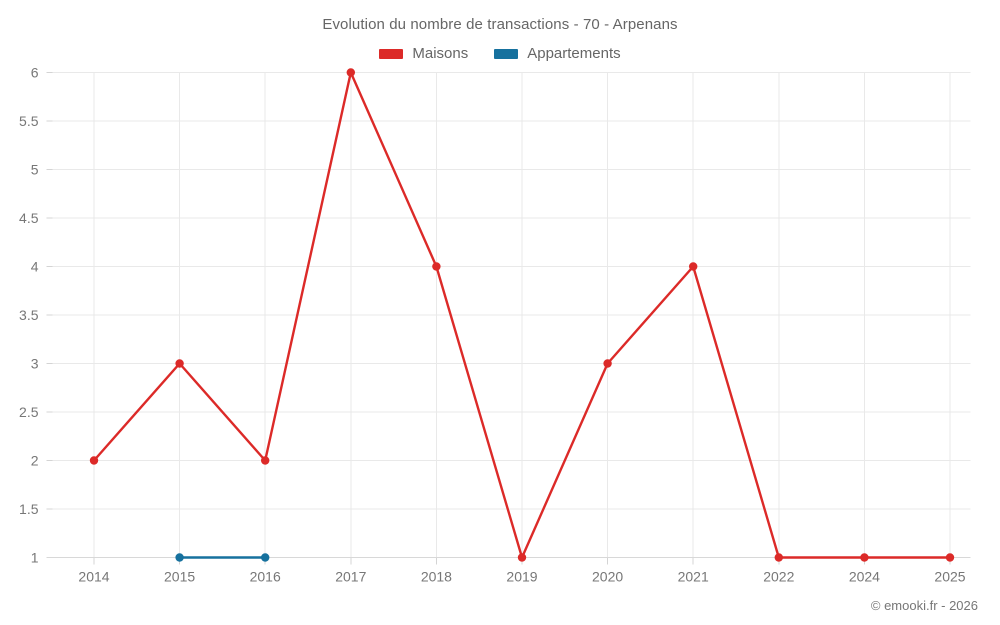 This screenshot has height=625, width=1000. Describe the element at coordinates (35, 73) in the screenshot. I see `y-axis-tick-label: 6` at that location.